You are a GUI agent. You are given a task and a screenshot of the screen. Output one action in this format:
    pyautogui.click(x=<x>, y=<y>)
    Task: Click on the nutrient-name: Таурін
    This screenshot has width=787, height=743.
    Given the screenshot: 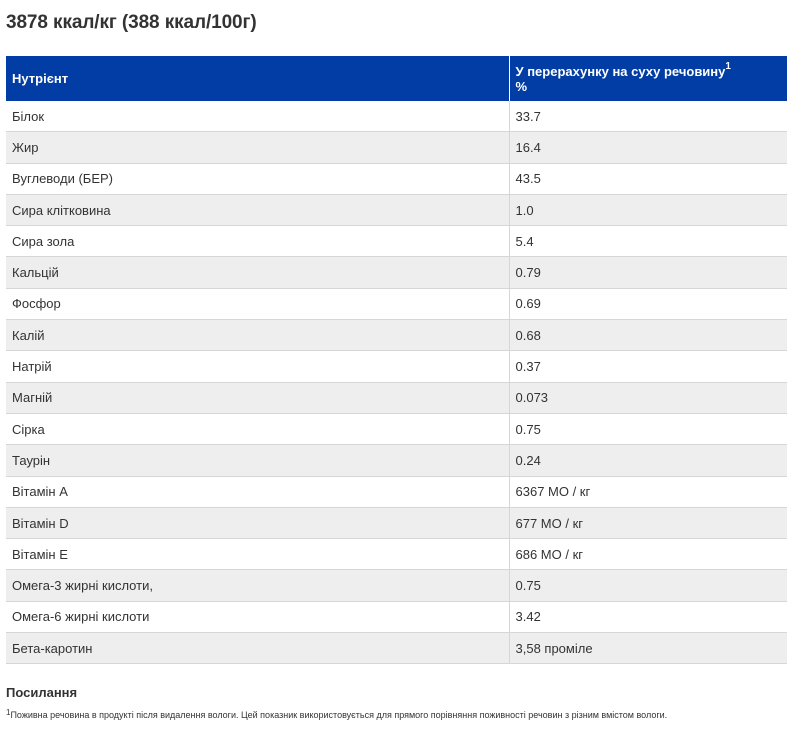 What is the action you would take?
    pyautogui.click(x=257, y=460)
    